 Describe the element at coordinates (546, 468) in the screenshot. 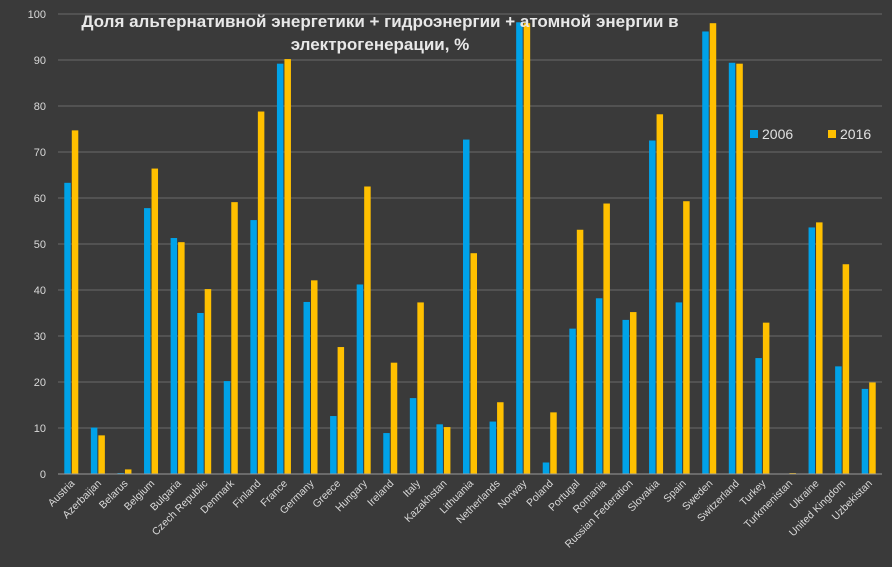

I see `bar-2006-poland` at that location.